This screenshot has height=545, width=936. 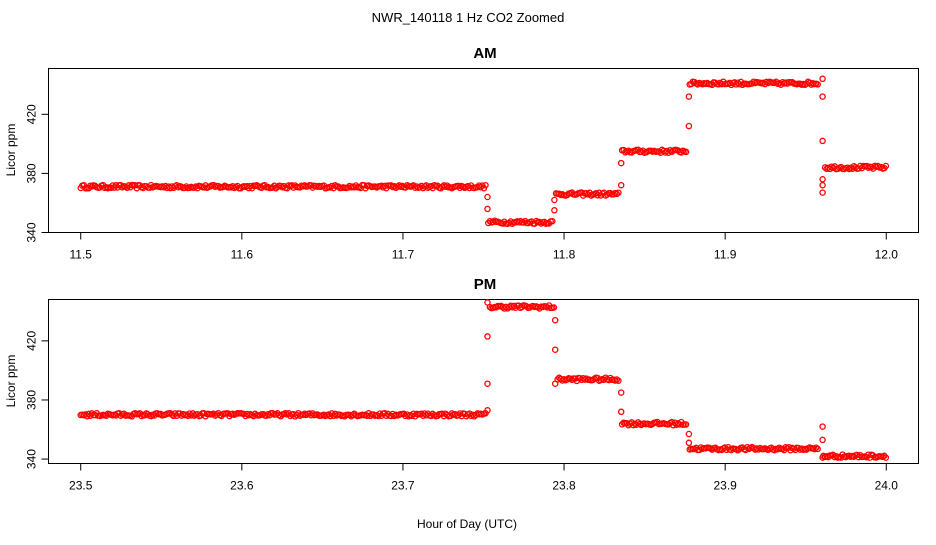 What do you see at coordinates (11, 150) in the screenshot?
I see `y-axis-label-am: Licor ppm` at bounding box center [11, 150].